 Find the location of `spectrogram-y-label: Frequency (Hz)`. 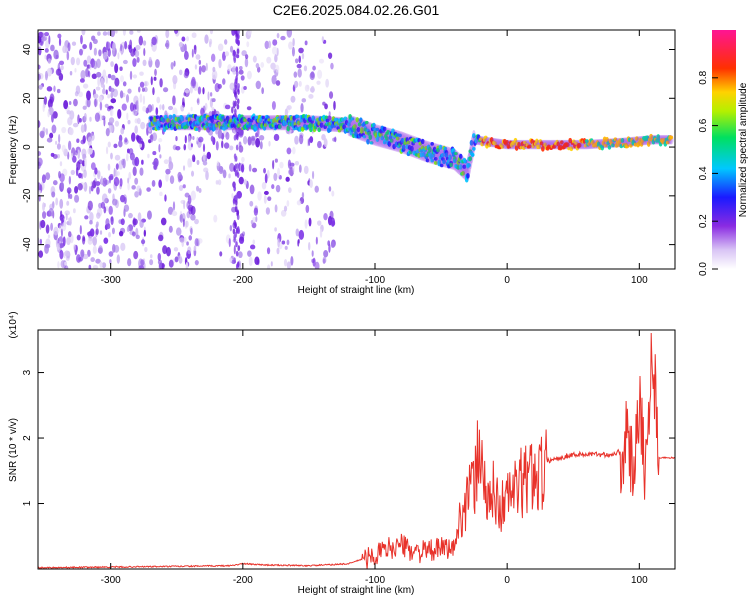

spectrogram-y-label: Frequency (Hz) is located at coordinates (13, 150).